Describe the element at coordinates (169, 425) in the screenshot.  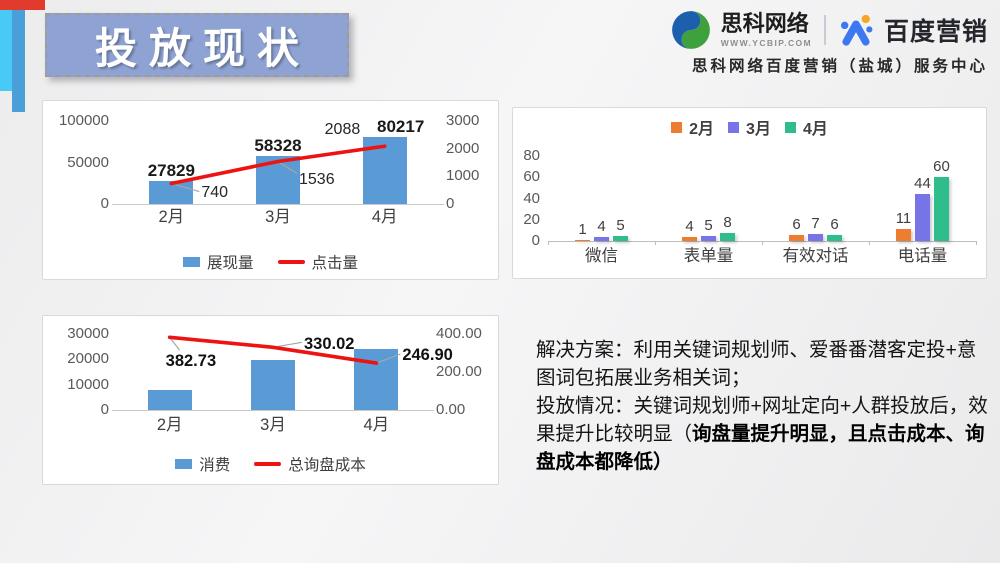
I see `category-label: 2月` at that location.